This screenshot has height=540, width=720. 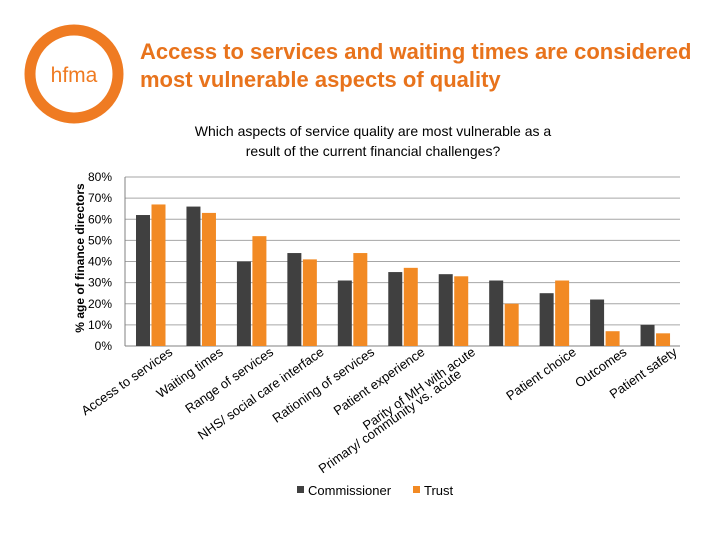 What do you see at coordinates (541, 373) in the screenshot?
I see `x-category-label: Patient choice` at bounding box center [541, 373].